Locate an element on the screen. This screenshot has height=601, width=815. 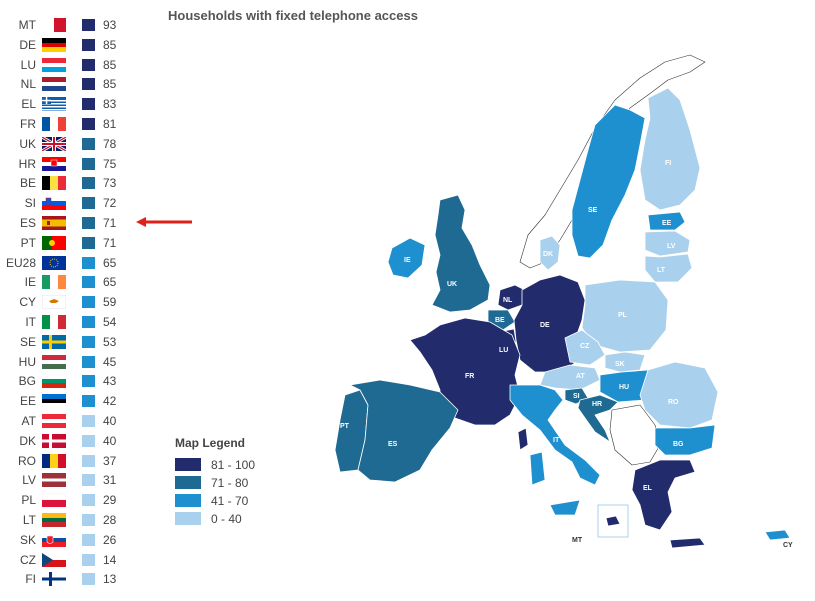
ranking-row: HR 75 is located at coordinates (71, 164).